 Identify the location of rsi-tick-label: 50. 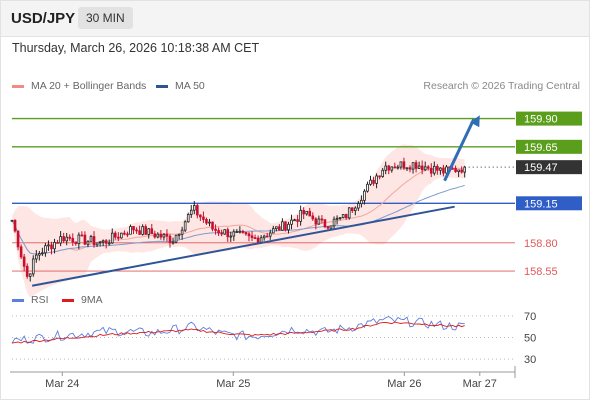
(530, 339).